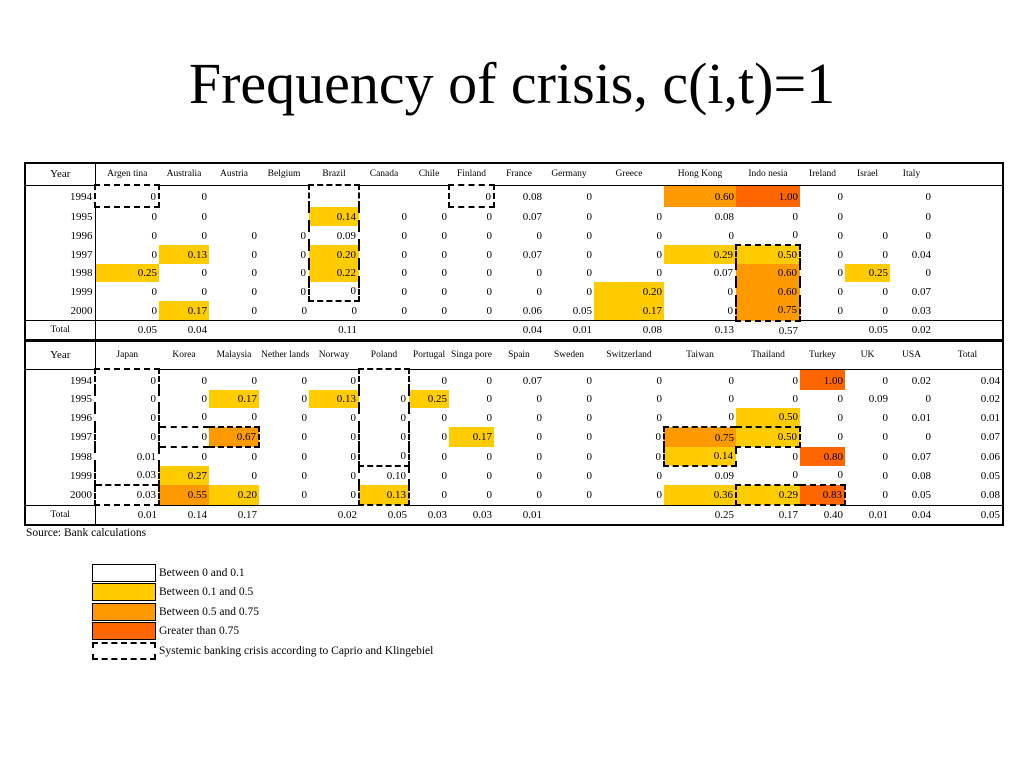 Image resolution: width=1024 pixels, height=768 pixels. Describe the element at coordinates (60, 216) in the screenshot. I see `year-cell: 1995` at that location.